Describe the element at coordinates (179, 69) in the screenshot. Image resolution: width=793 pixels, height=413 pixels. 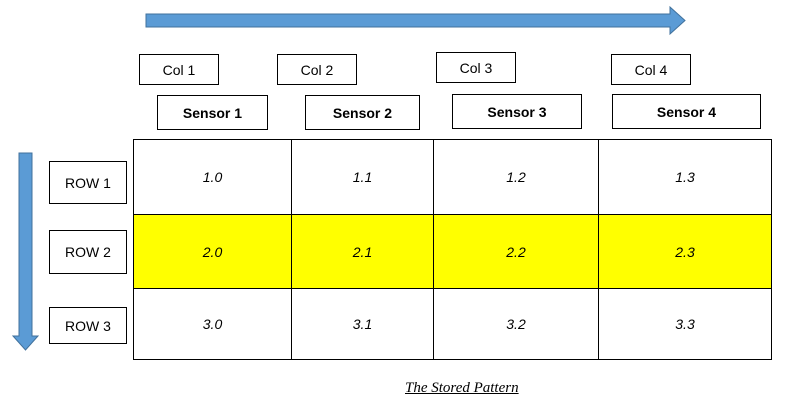
I see `column-label-1: Col 1` at that location.